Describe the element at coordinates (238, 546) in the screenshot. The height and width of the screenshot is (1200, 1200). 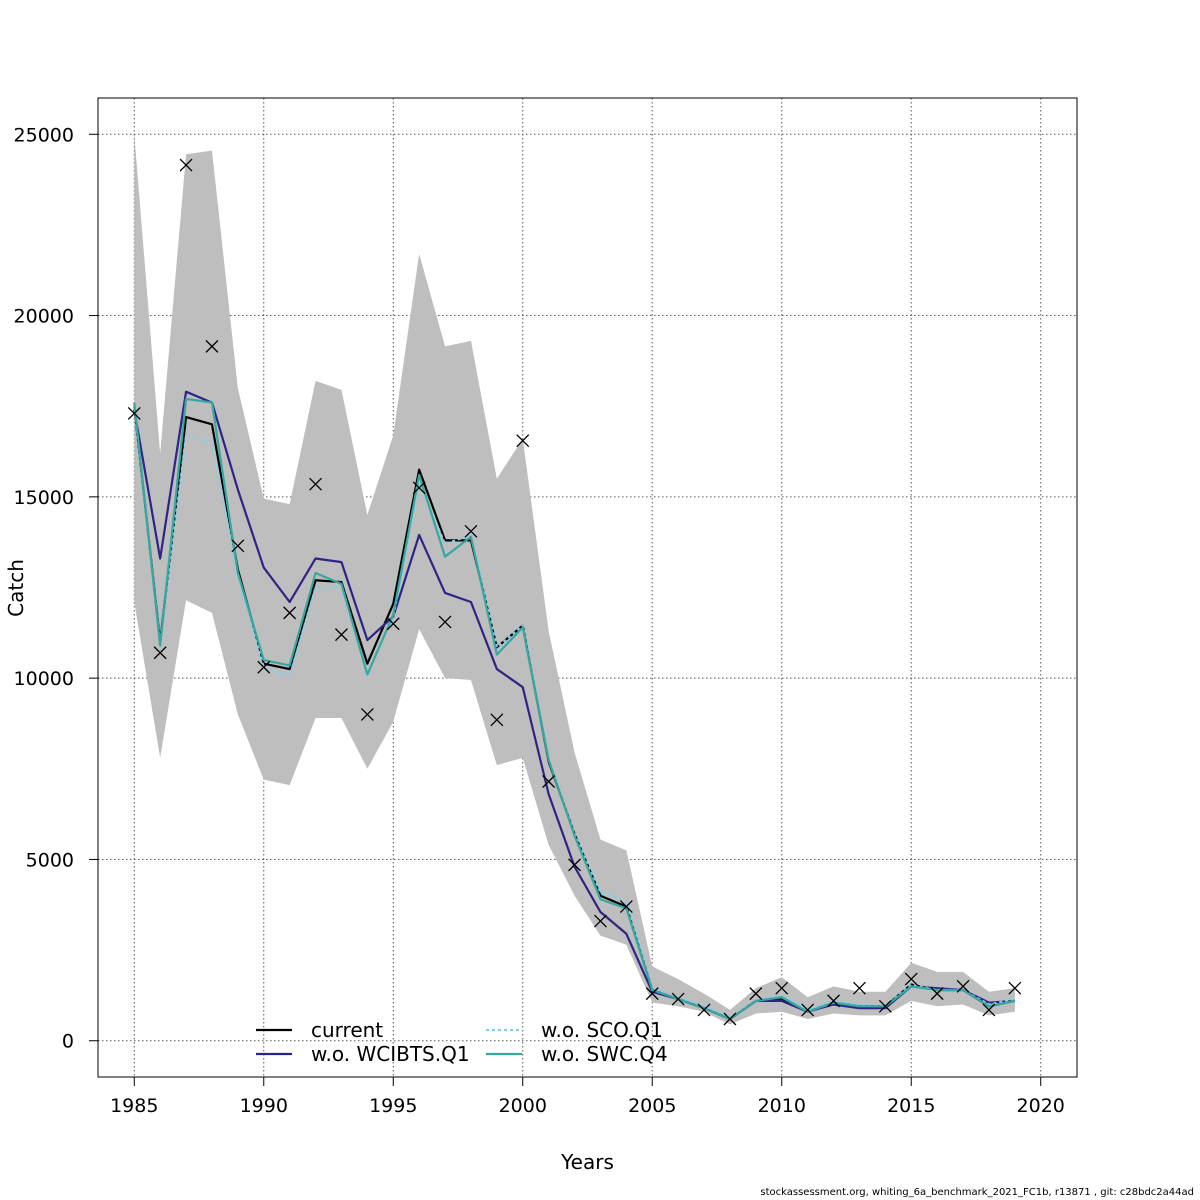
I see `observation-marker-1989` at that location.